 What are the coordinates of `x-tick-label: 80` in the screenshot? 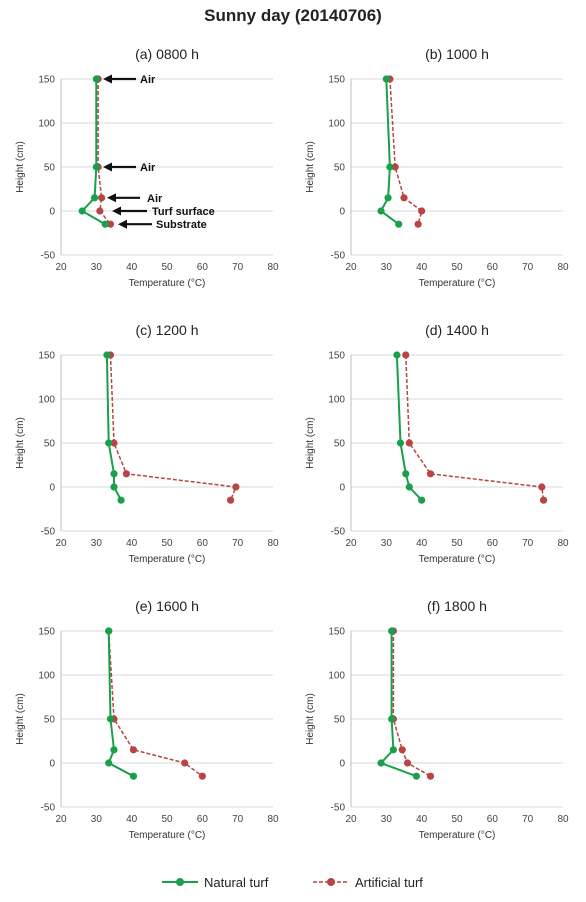 It's located at (563, 819).